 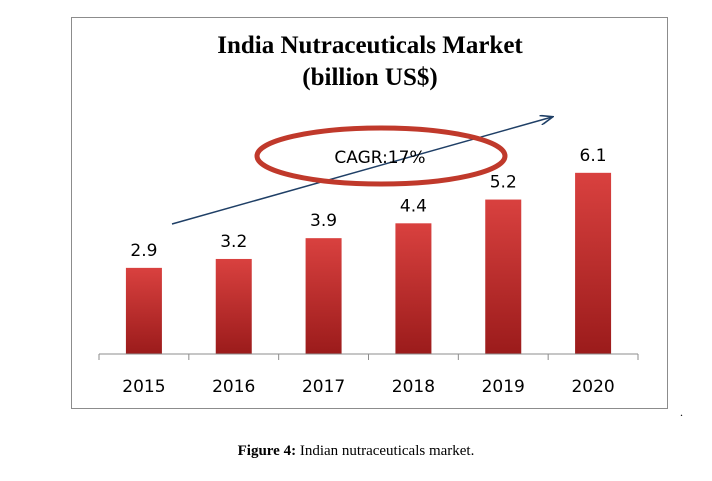 I want to click on caption-label: Figure 4:, so click(x=267, y=451).